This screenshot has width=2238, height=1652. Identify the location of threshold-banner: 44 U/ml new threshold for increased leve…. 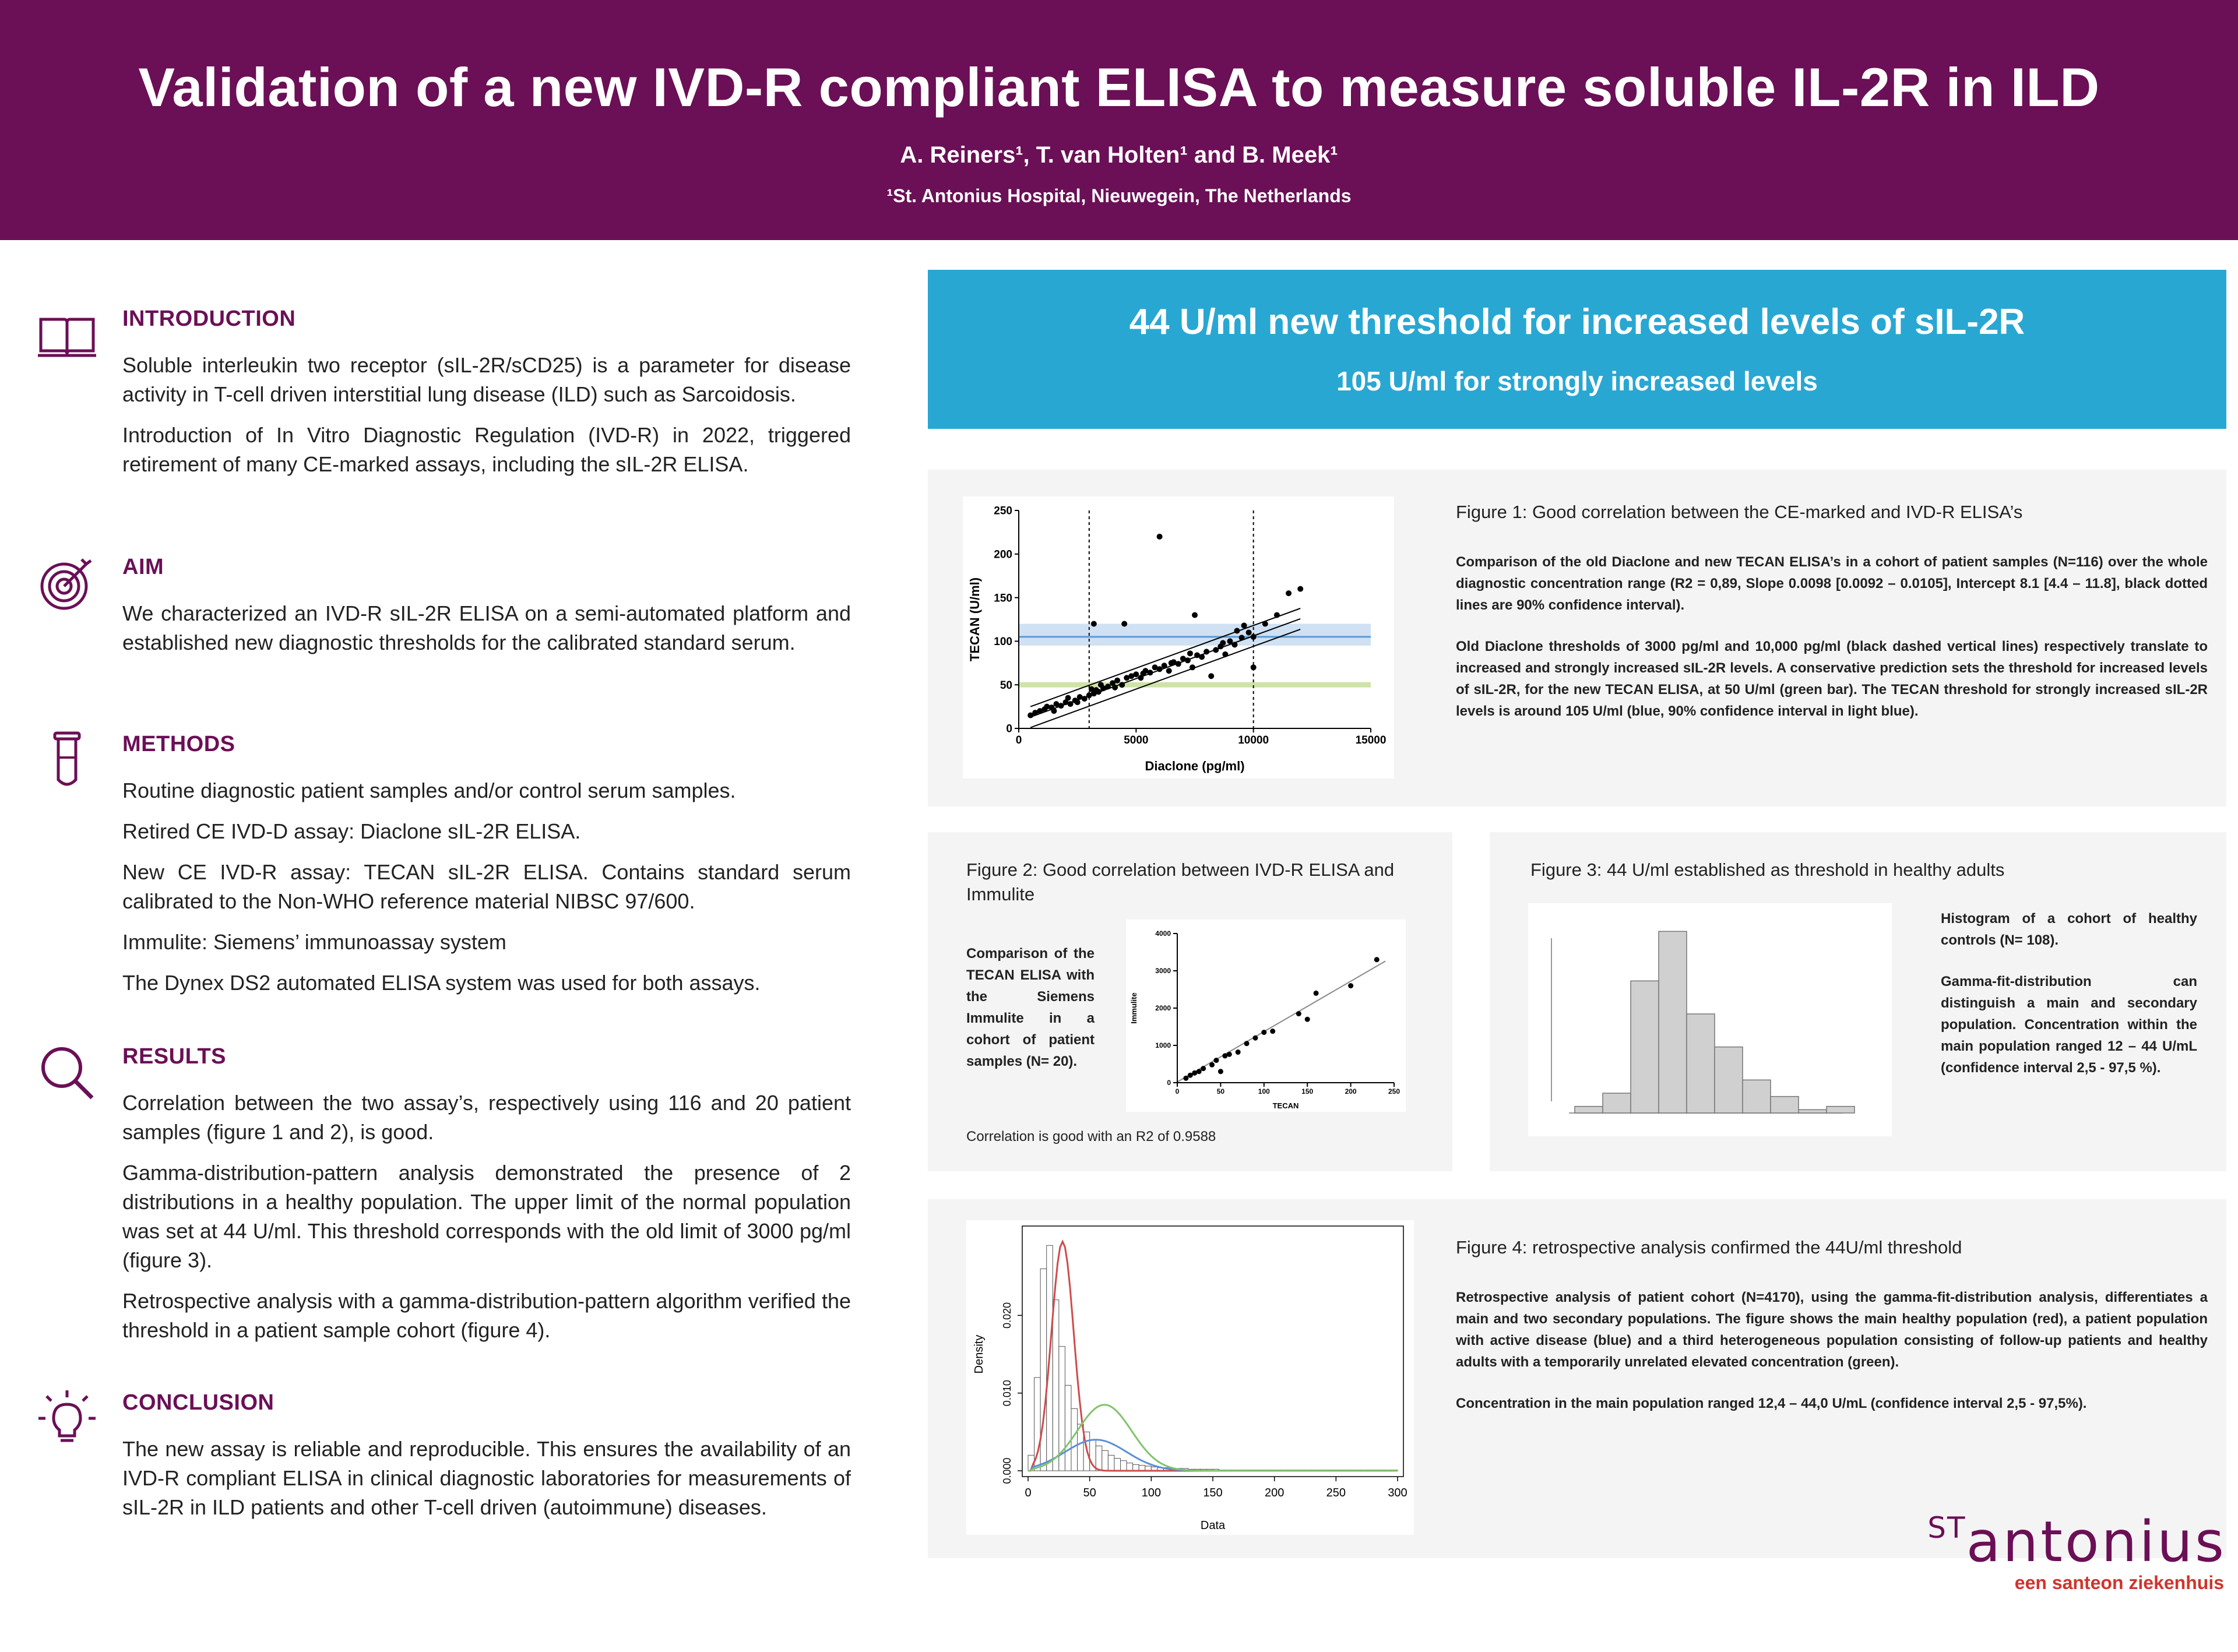
(1577, 349).